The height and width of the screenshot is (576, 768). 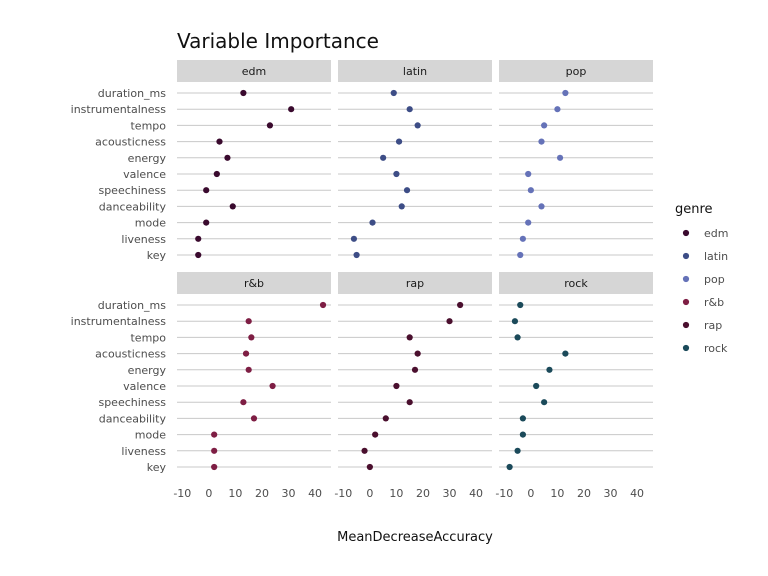 What do you see at coordinates (520, 305) in the screenshot?
I see `point-rock-duration-ms` at bounding box center [520, 305].